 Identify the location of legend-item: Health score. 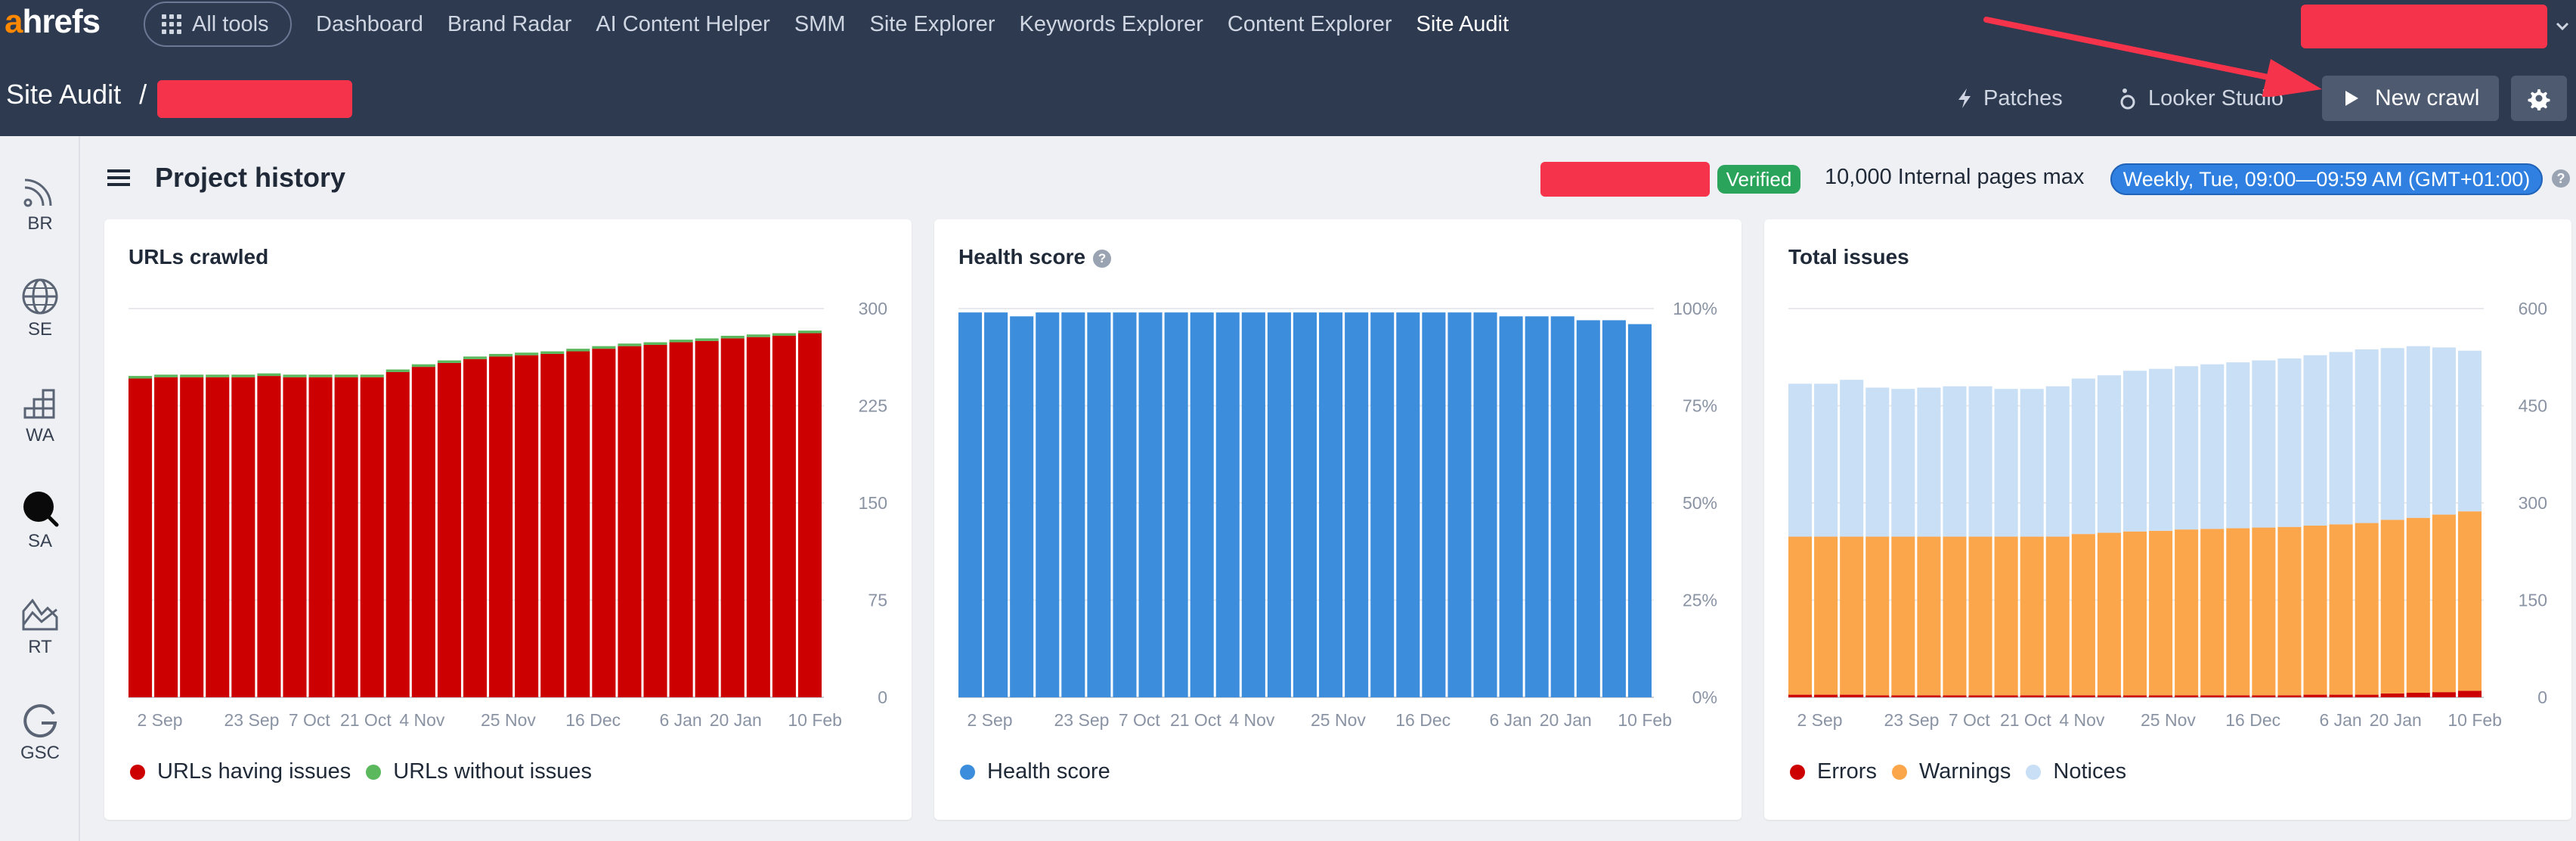
(1035, 771).